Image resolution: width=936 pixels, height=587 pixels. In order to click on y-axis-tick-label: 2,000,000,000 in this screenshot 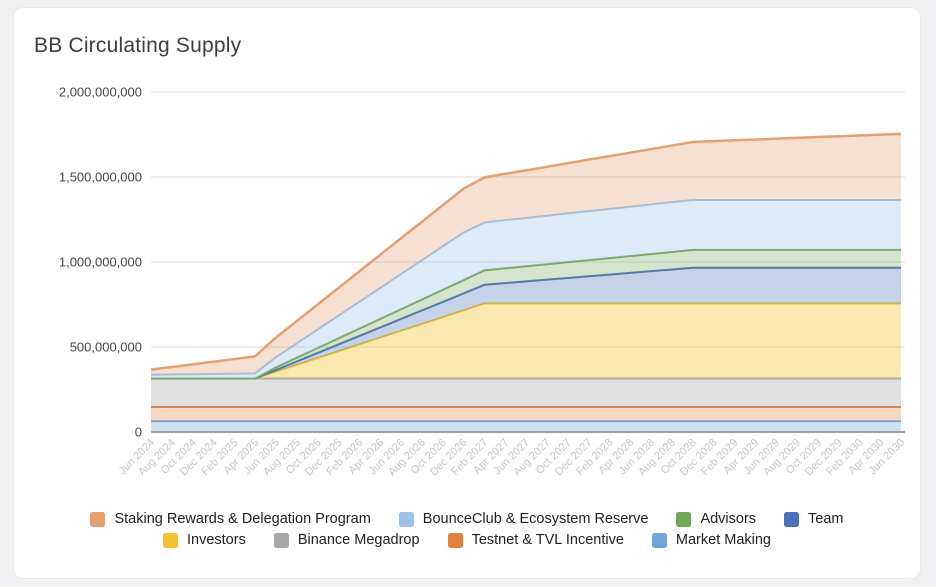, I will do `click(100, 92)`.